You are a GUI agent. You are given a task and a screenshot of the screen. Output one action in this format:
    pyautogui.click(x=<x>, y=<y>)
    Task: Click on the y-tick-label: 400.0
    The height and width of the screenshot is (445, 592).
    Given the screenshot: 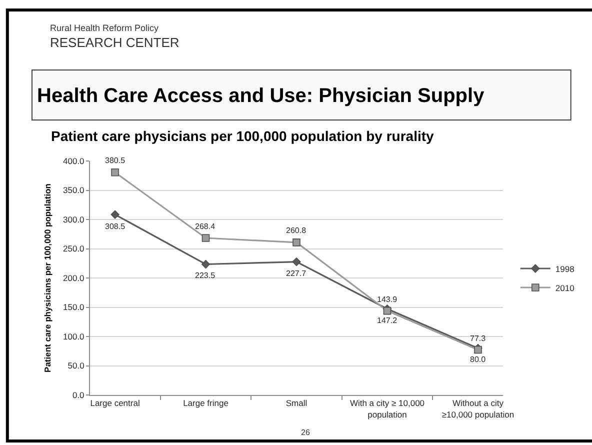 What is the action you would take?
    pyautogui.click(x=74, y=161)
    